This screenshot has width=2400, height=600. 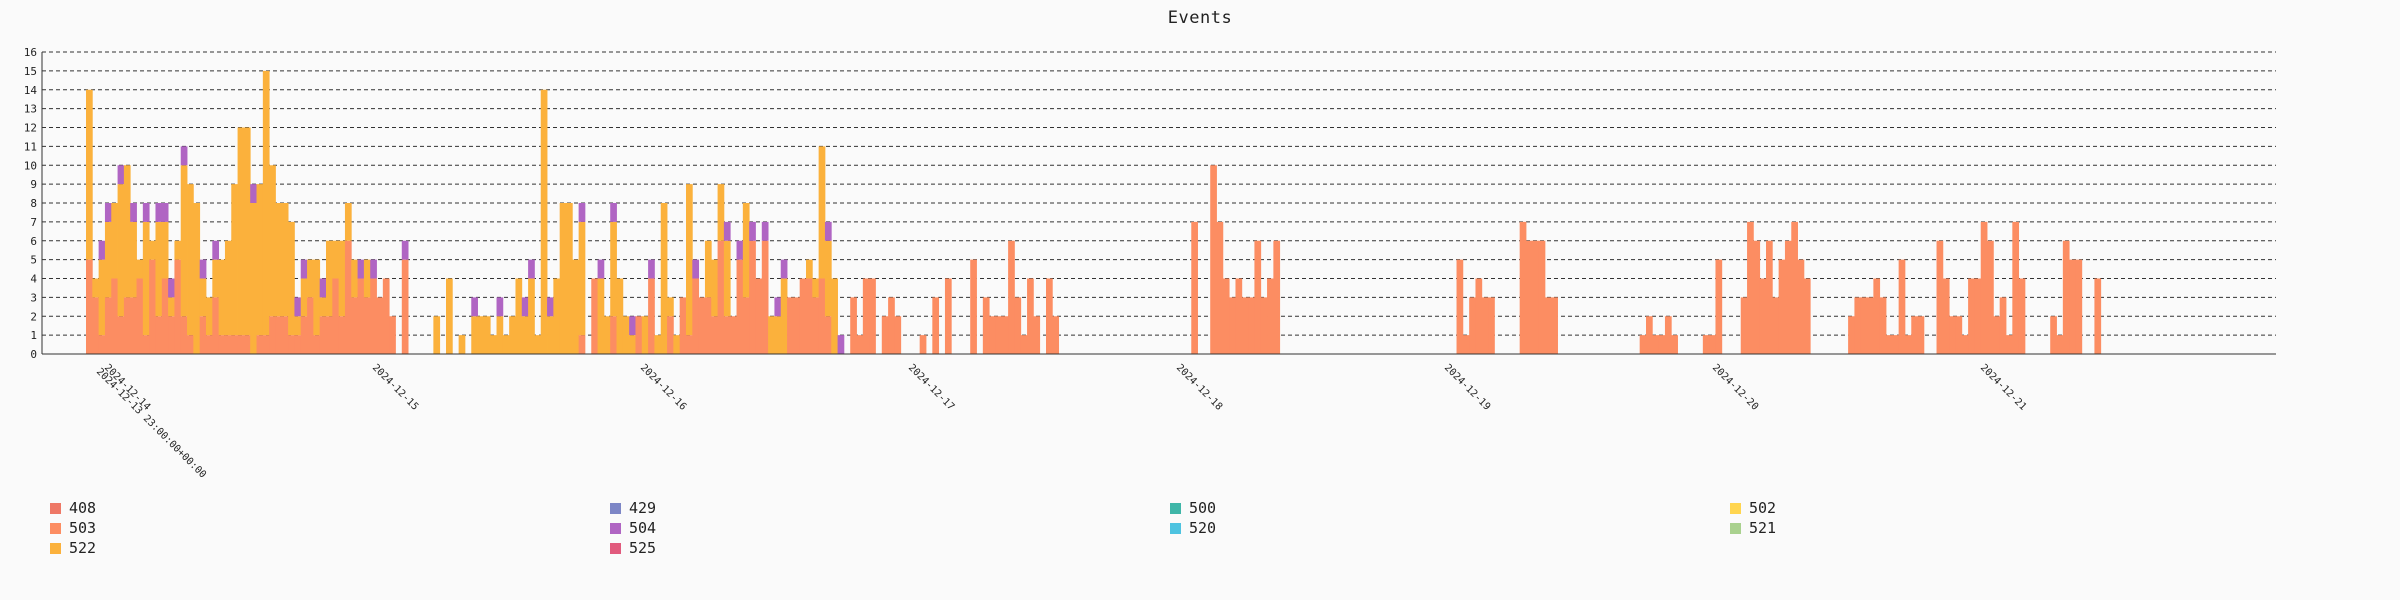 I want to click on x-tick-label: 2024-12-13 23:00:00+00:00, so click(x=151, y=423).